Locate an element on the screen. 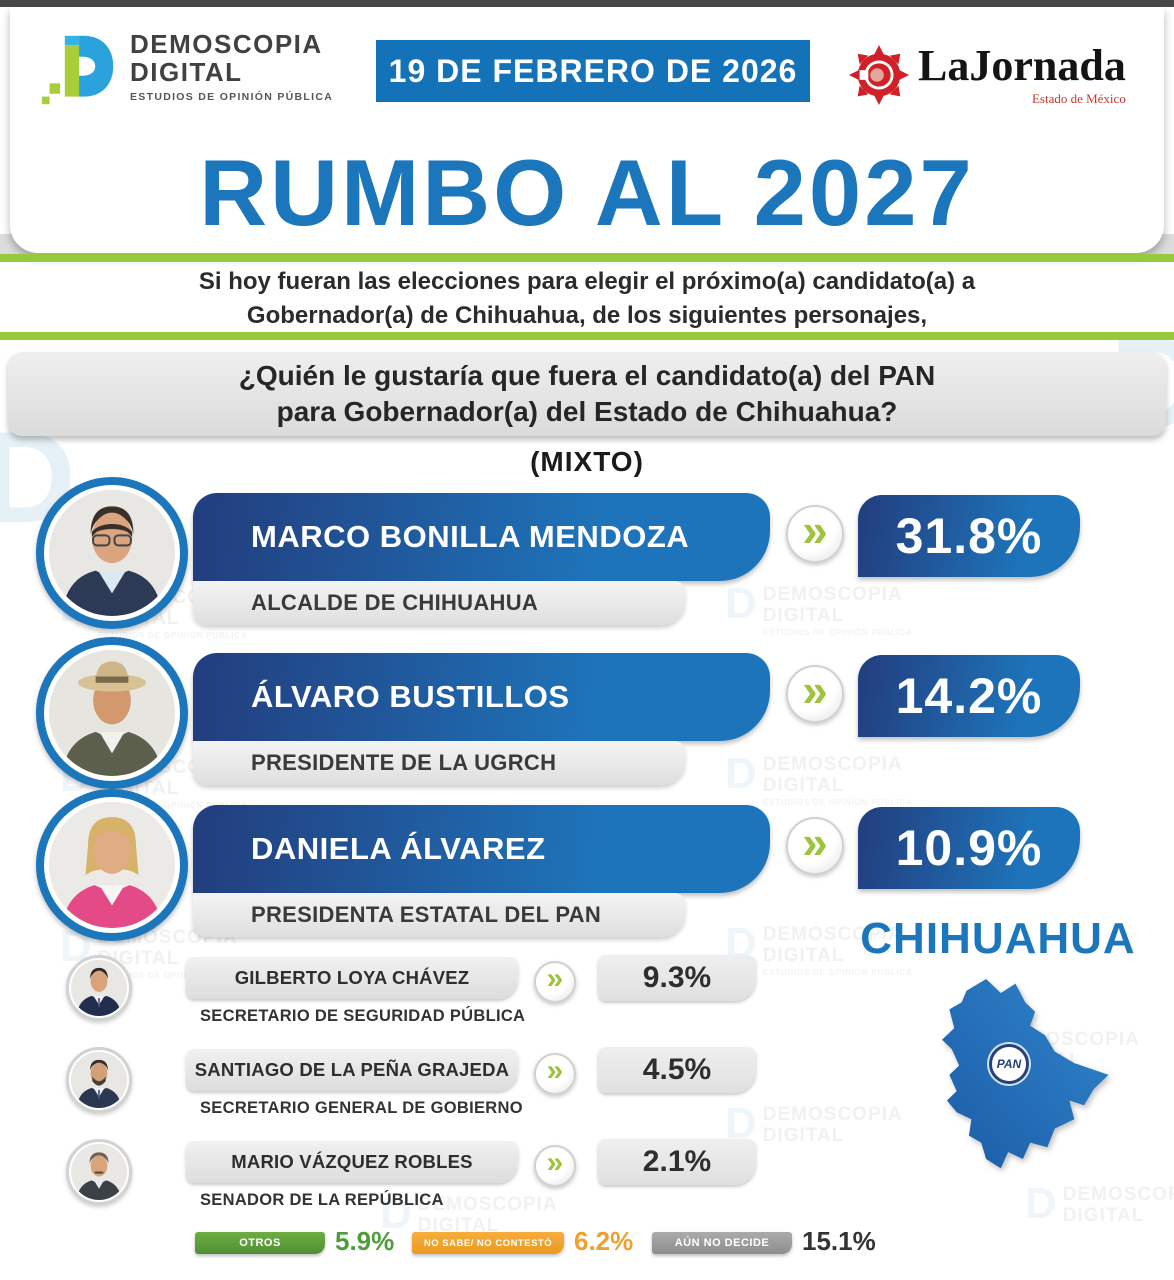 This screenshot has width=1174, height=1280. candidate-percentage: 14.2% is located at coordinates (969, 696).